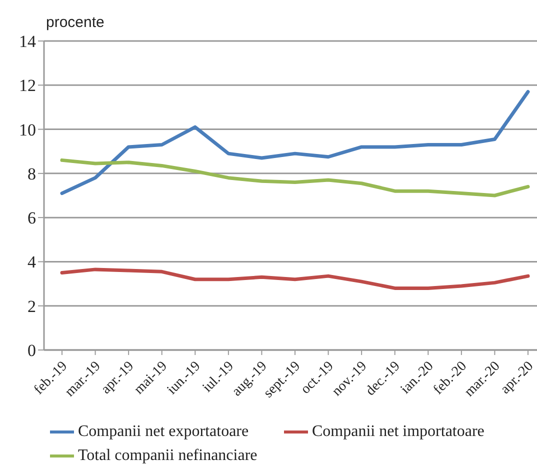 The width and height of the screenshot is (537, 474). Describe the element at coordinates (32, 350) in the screenshot. I see `y-tick-label: 0` at that location.